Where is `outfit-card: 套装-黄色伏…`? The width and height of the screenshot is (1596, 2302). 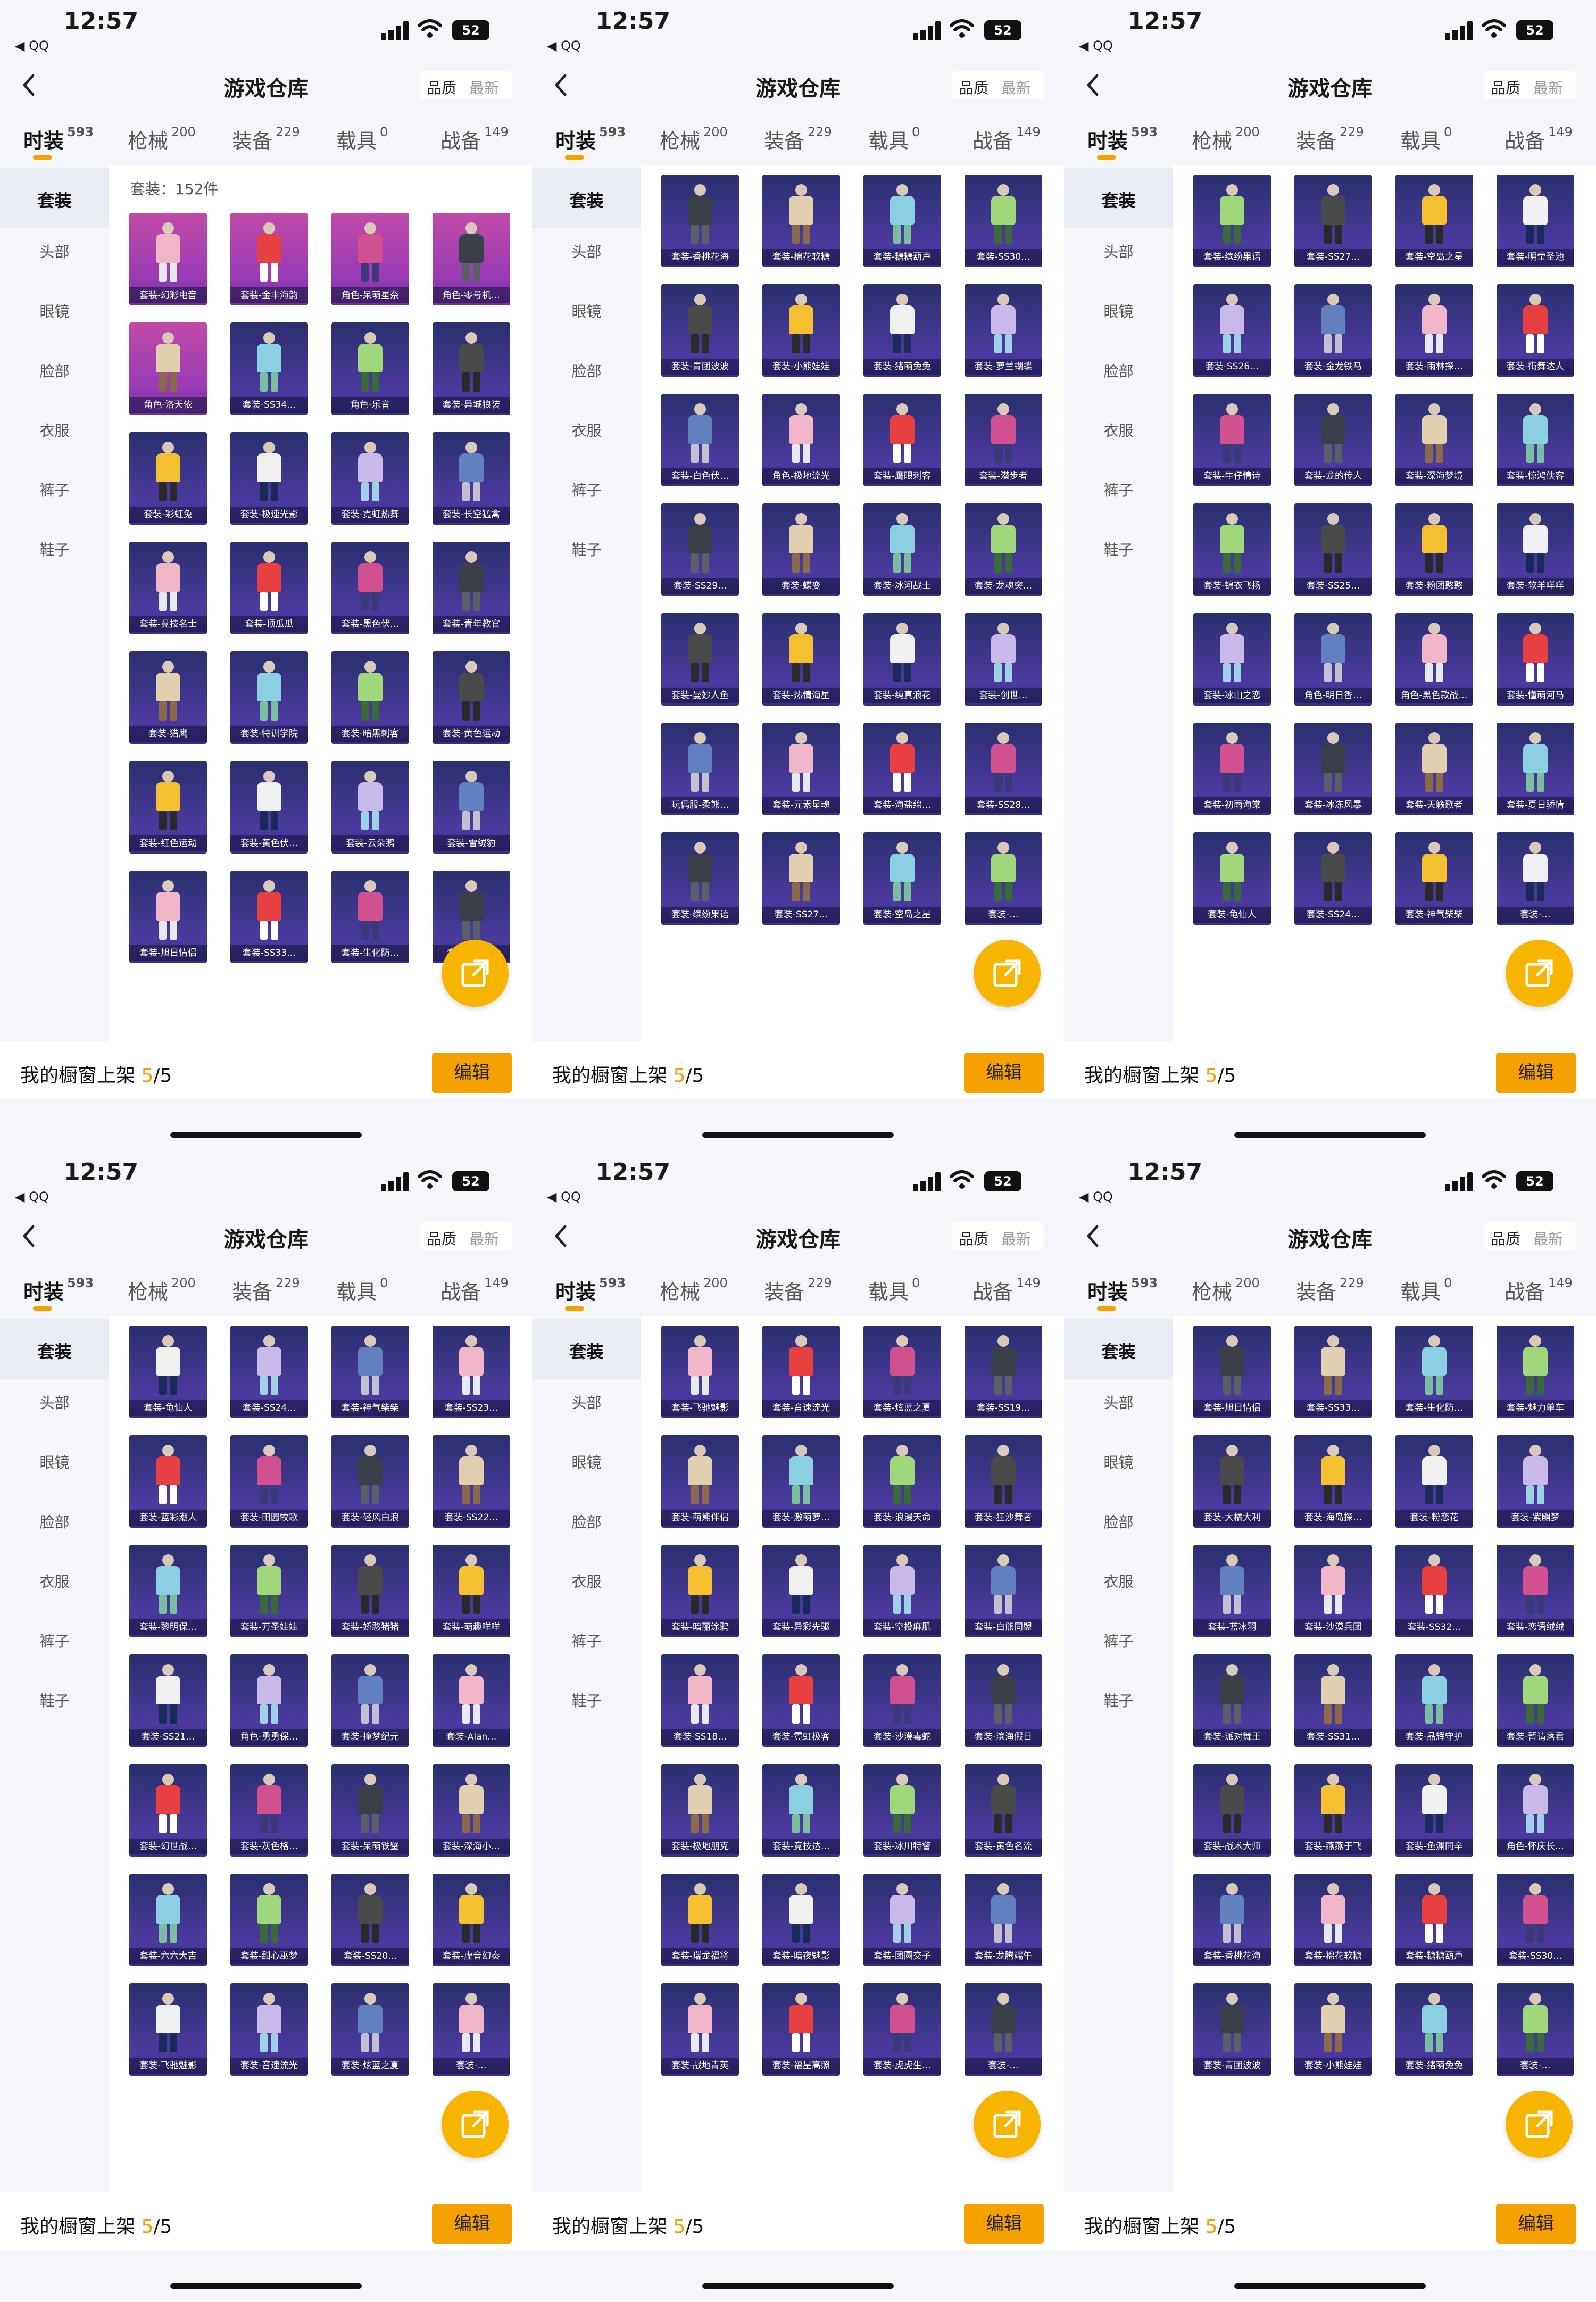 outfit-card: 套装-黄色伏… is located at coordinates (269, 807).